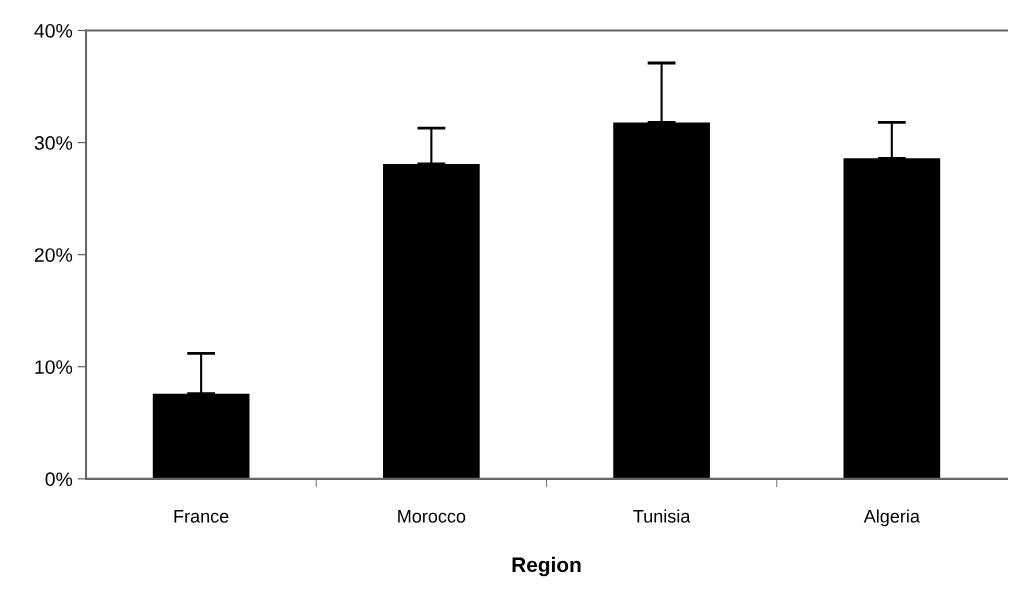 The height and width of the screenshot is (610, 1012). Describe the element at coordinates (201, 516) in the screenshot. I see `x-tick-label: France` at that location.